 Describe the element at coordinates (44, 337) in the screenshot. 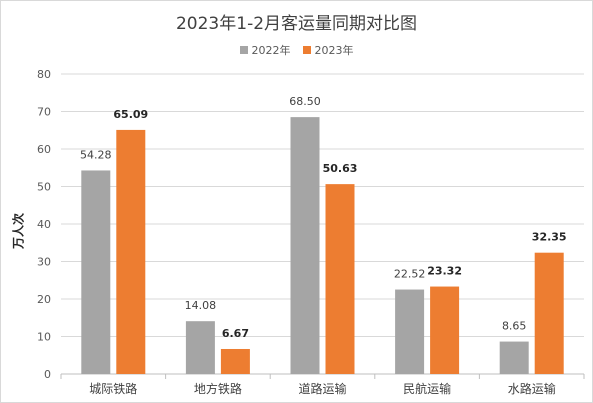

I see `y-tick-label: 10` at that location.